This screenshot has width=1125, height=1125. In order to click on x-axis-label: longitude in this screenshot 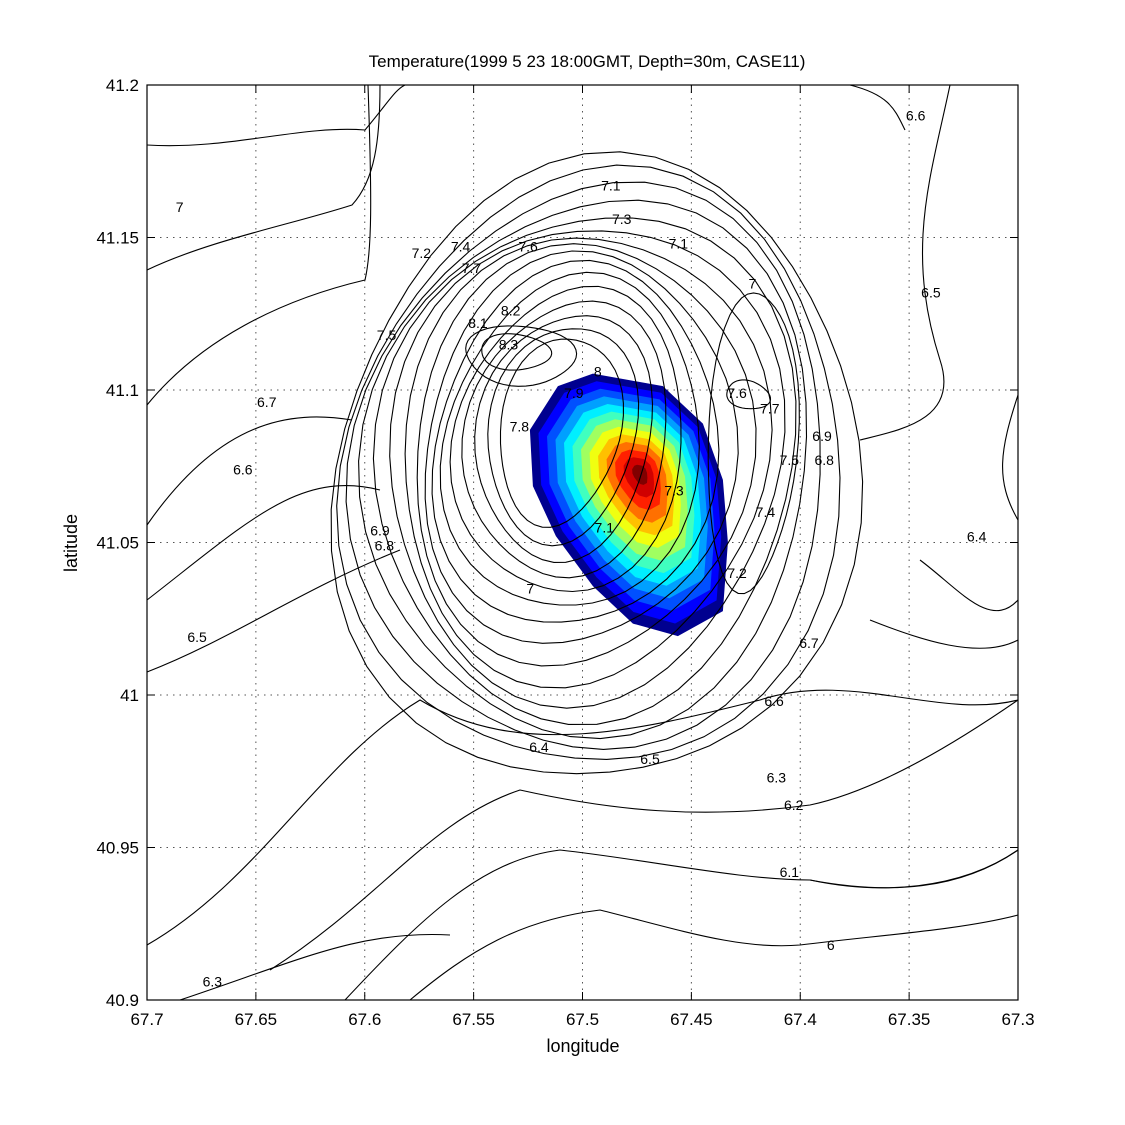, I will do `click(582, 1046)`.